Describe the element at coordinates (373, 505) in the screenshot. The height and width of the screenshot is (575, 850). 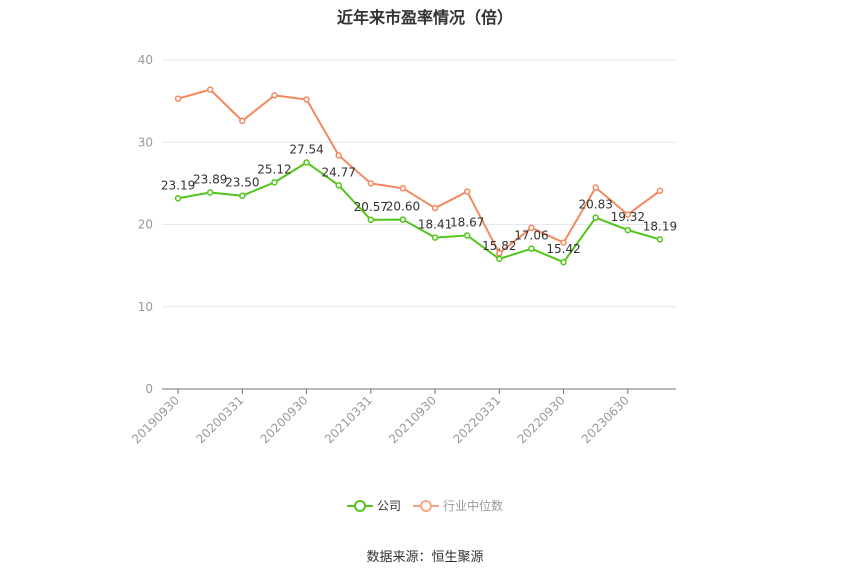
I see `legend-item-company: 公司` at that location.